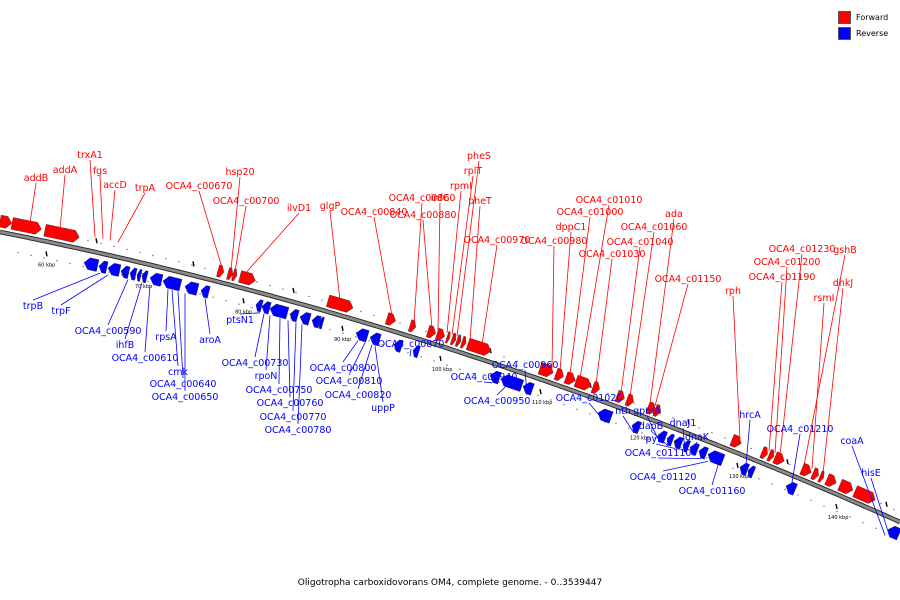 The width and height of the screenshot is (900, 600). What do you see at coordinates (844, 33) in the screenshot?
I see `reverse-swatch` at bounding box center [844, 33].